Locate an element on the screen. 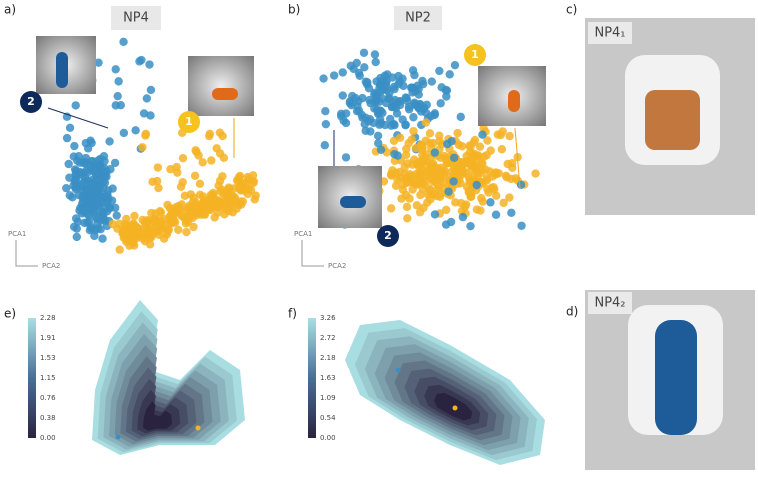  colorbar-tick-label: 2.18 is located at coordinates (328, 358).